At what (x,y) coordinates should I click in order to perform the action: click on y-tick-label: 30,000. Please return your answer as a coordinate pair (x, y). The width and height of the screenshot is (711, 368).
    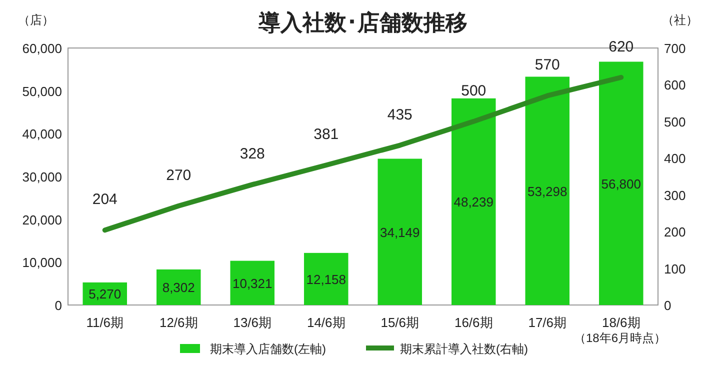
    Looking at the image, I should click on (42, 177).